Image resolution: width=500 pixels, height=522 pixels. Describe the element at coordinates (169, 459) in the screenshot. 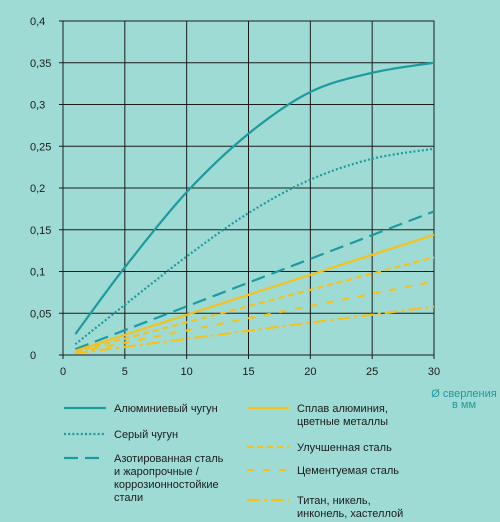

I see `legend-label-line: Азотированная сталь` at that location.